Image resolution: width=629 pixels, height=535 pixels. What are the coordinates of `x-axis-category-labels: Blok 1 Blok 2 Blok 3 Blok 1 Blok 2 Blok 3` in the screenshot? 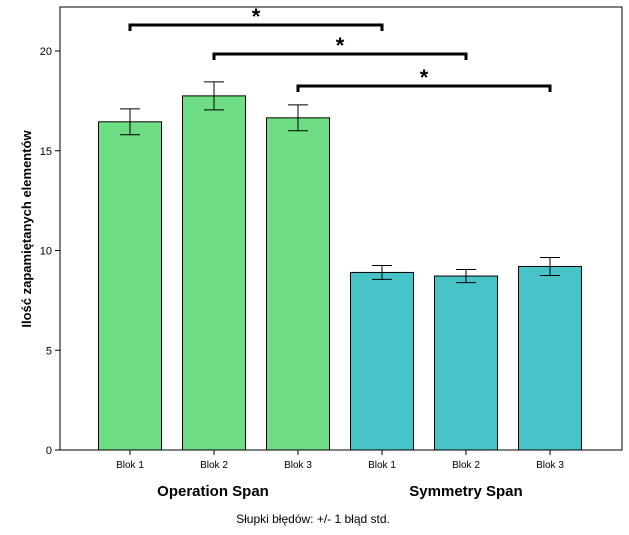 It's located at (340, 460).